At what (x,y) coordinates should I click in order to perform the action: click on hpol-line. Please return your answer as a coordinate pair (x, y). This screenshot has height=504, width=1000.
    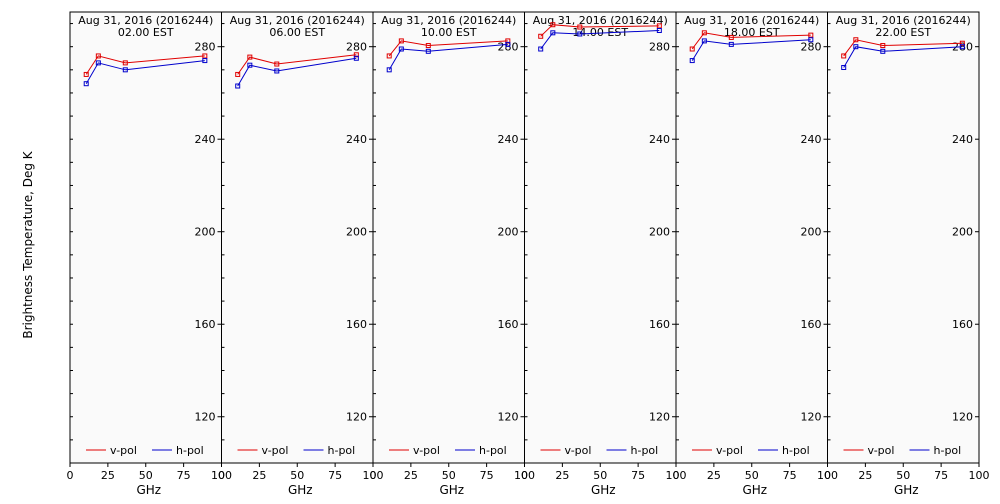
    Looking at the image, I should click on (448, 57).